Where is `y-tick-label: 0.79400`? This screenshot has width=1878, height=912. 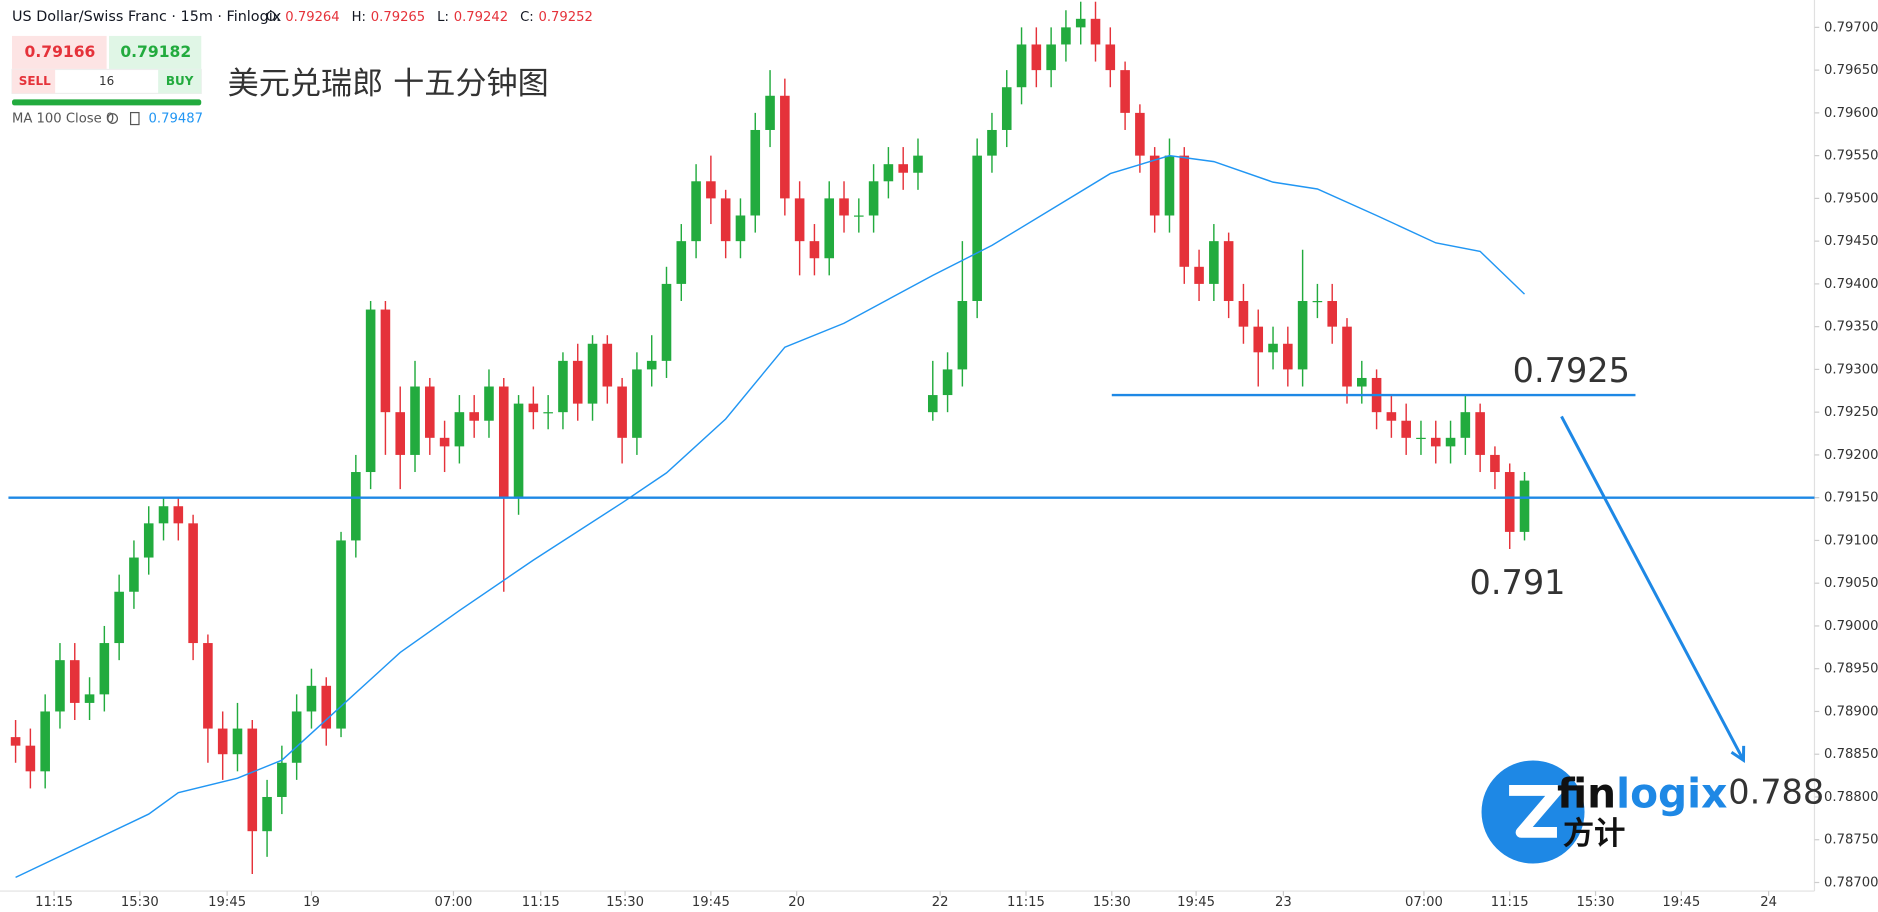 y-tick-label: 0.79400 is located at coordinates (1851, 284).